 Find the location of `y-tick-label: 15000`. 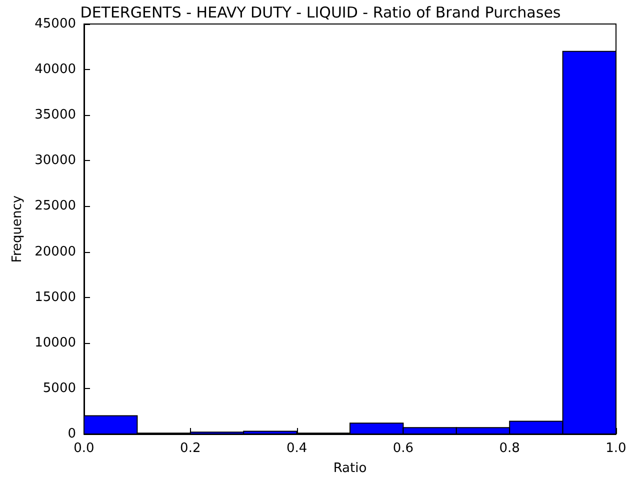

y-tick-label: 15000 is located at coordinates (55, 297).